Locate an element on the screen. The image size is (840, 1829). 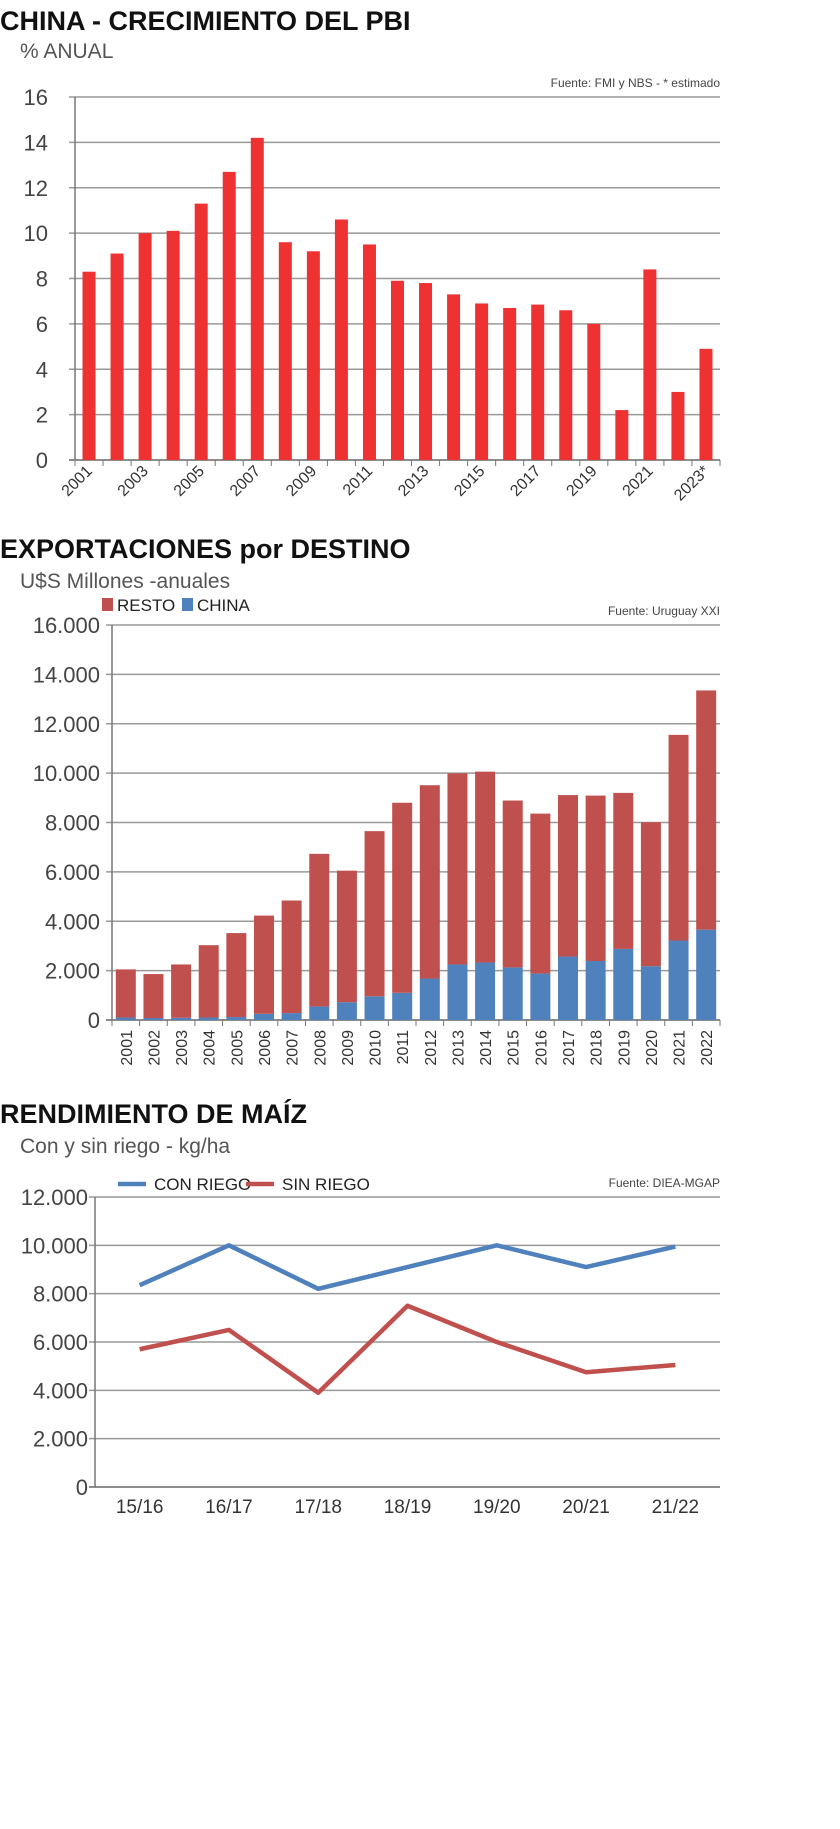
bar-2012 is located at coordinates (397, 370).